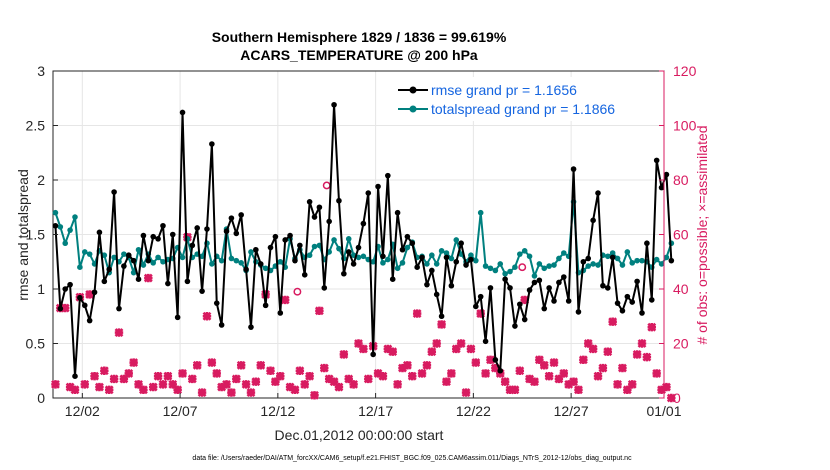 This screenshot has width=830, height=470. Describe the element at coordinates (681, 180) in the screenshot. I see `y-tick-label-right: 80` at that location.